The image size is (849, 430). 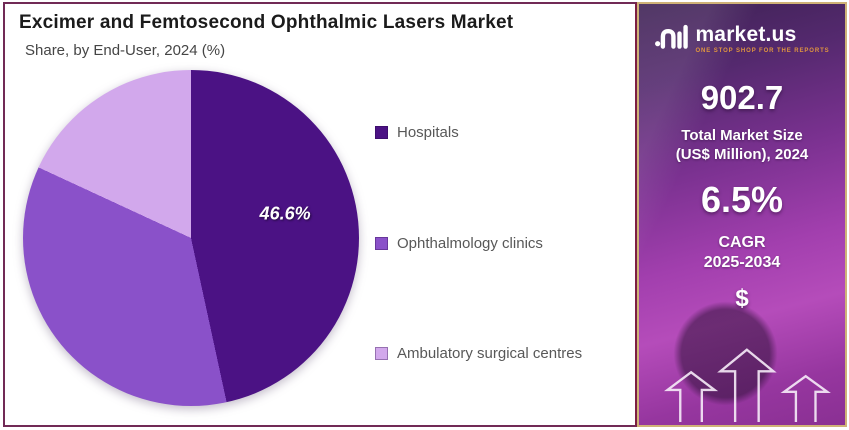 I want to click on legend-item-ambulatory-surgical-centres: Ambulatory surgical centres, so click(x=478, y=353).